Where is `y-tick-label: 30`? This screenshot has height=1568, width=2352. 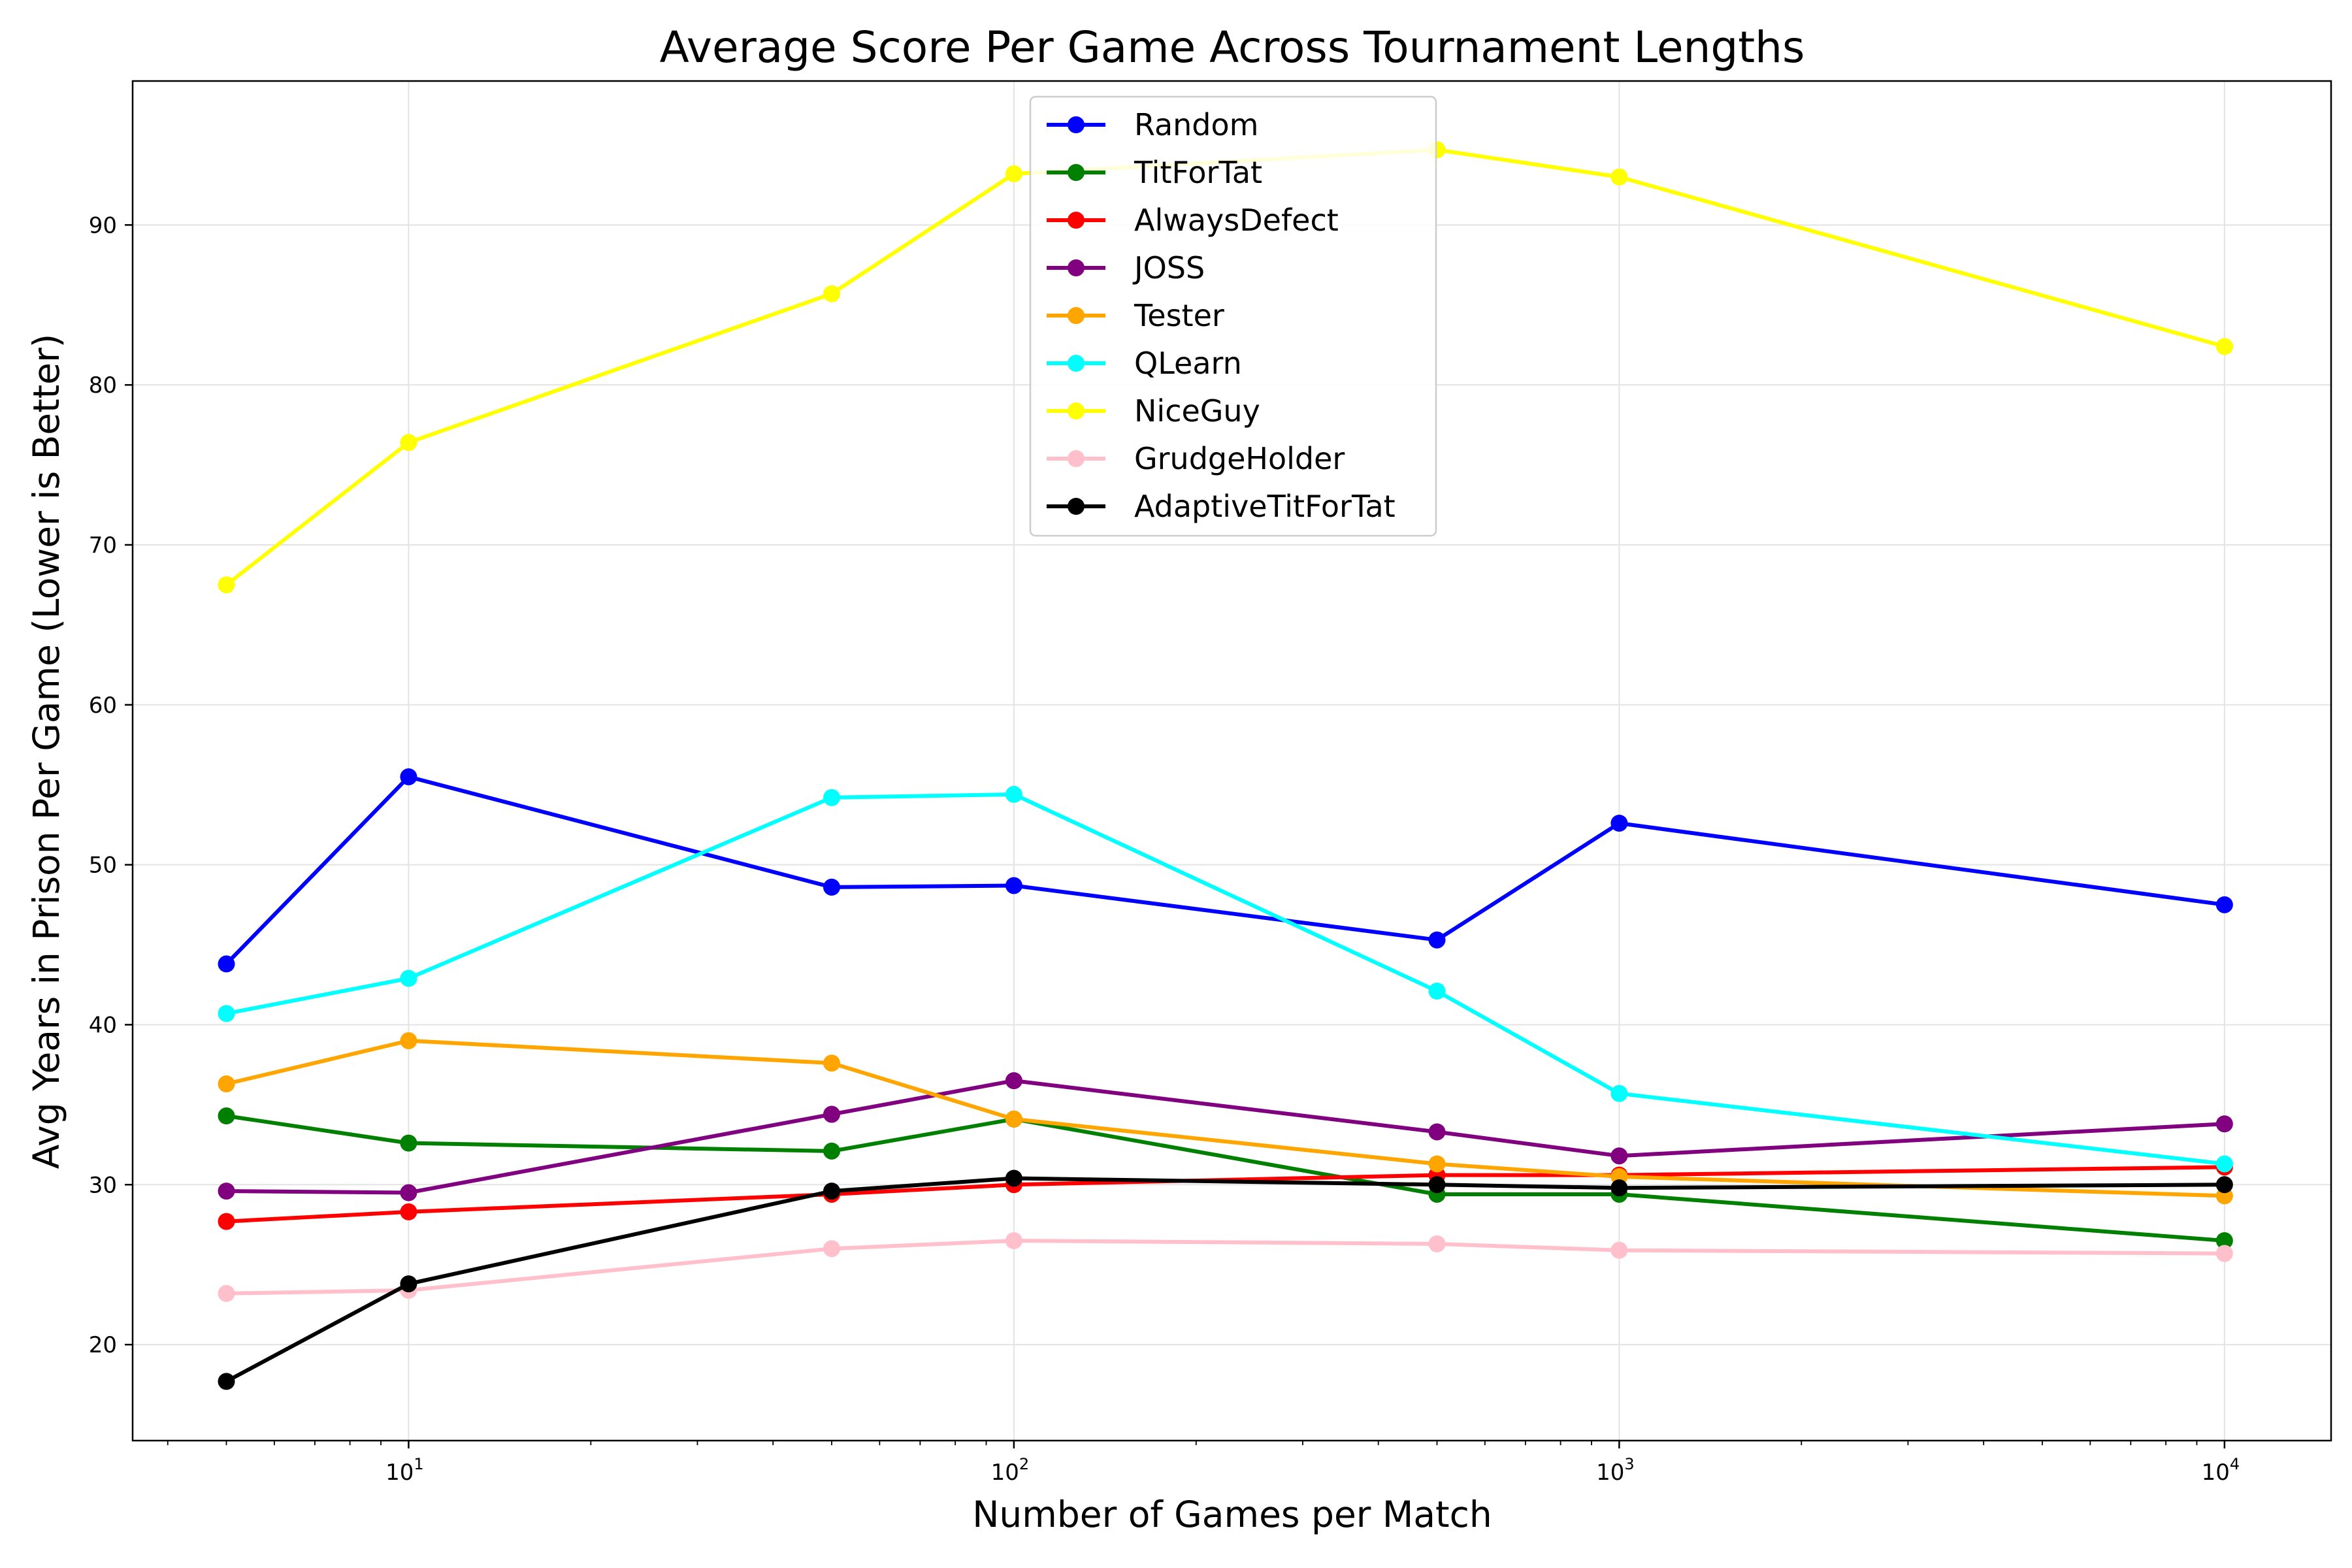 y-tick-label: 30 is located at coordinates (103, 1185).